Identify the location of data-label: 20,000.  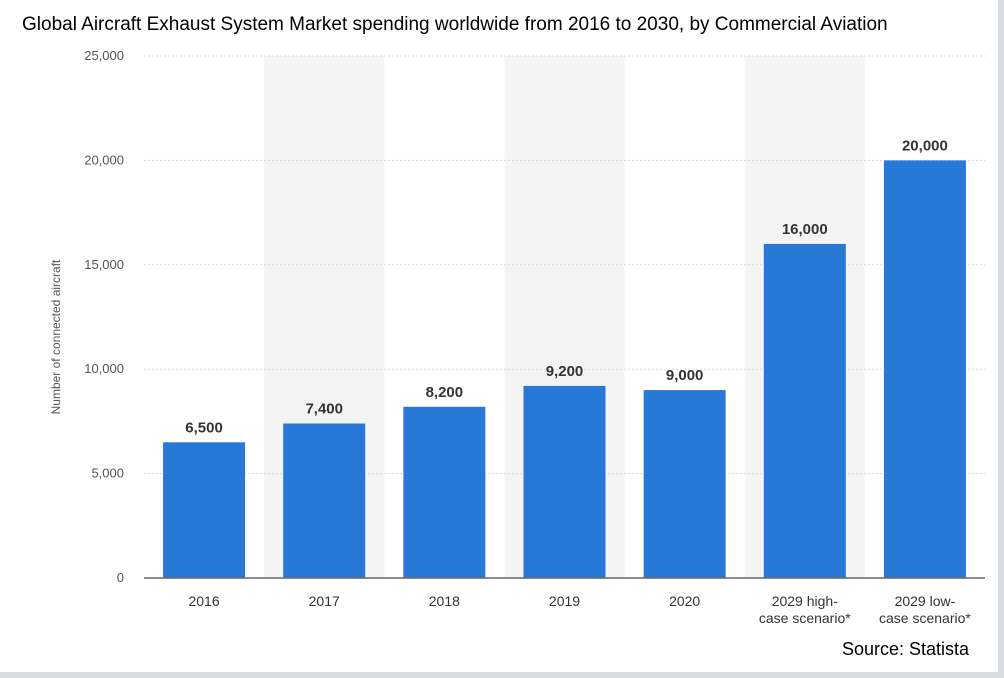
(925, 145).